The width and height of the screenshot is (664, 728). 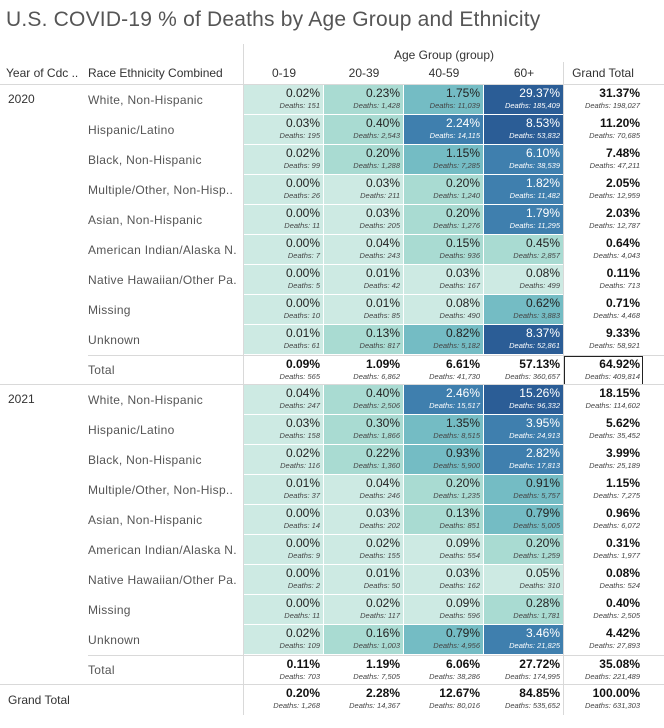 I want to click on row-total-cell: 0.08% Deaths: 524, so click(x=603, y=579).